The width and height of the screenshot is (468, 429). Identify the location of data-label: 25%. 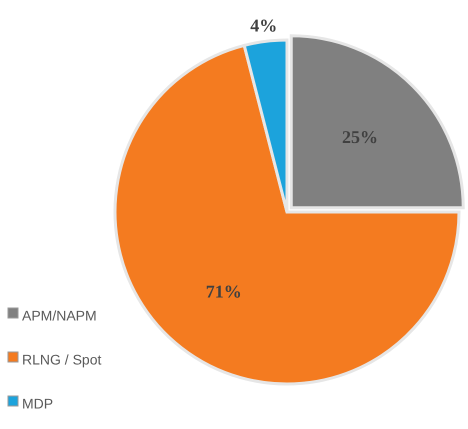
(360, 137).